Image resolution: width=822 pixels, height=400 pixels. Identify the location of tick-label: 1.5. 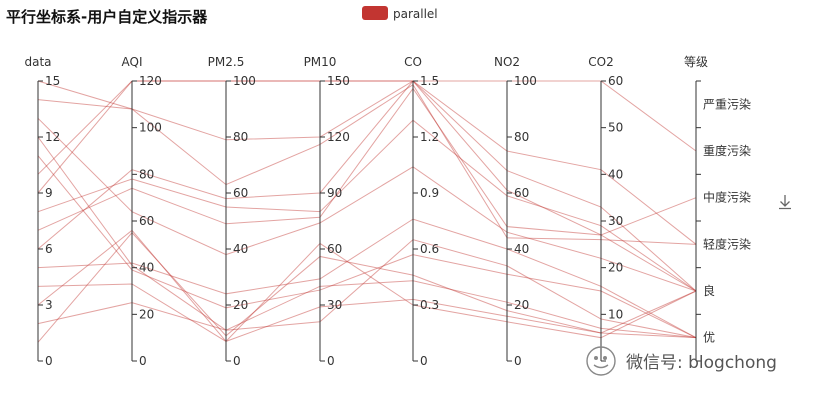
(429, 81).